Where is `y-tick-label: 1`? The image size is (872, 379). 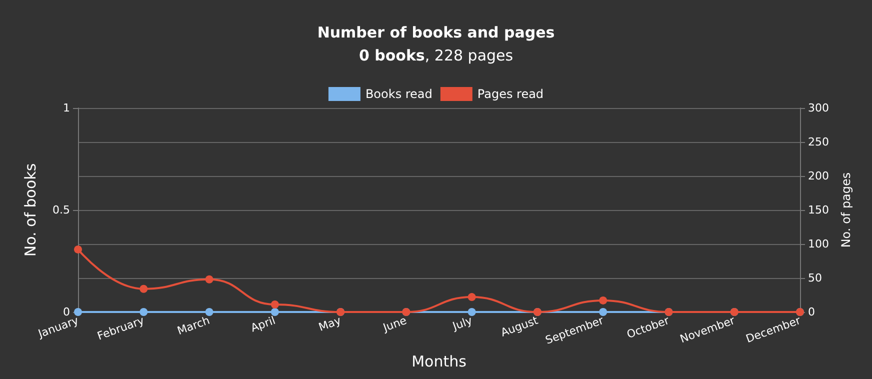 y-tick-label: 1 is located at coordinates (66, 108).